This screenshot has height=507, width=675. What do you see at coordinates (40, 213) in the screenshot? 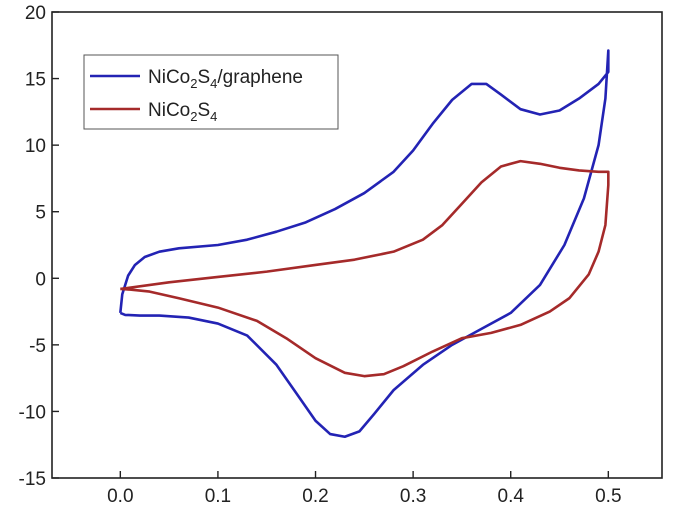
I see `y-tick-label: 5` at bounding box center [40, 213].